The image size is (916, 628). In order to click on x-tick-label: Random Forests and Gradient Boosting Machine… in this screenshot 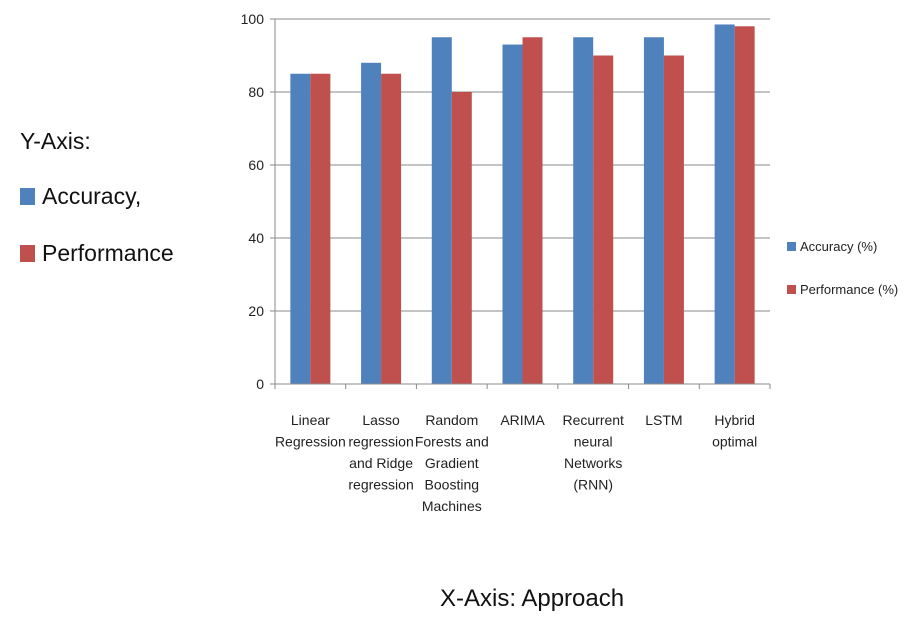, I will do `click(452, 463)`.